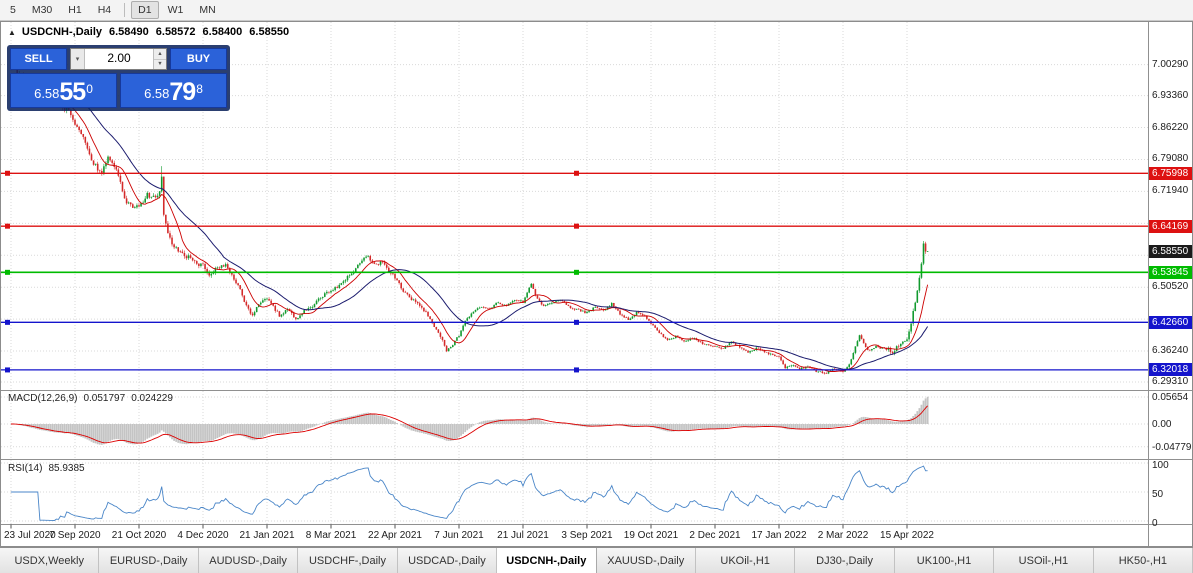 The image size is (1193, 573). What do you see at coordinates (1170, 351) in the screenshot?
I see `price-axis-label: 6.36240` at bounding box center [1170, 351].